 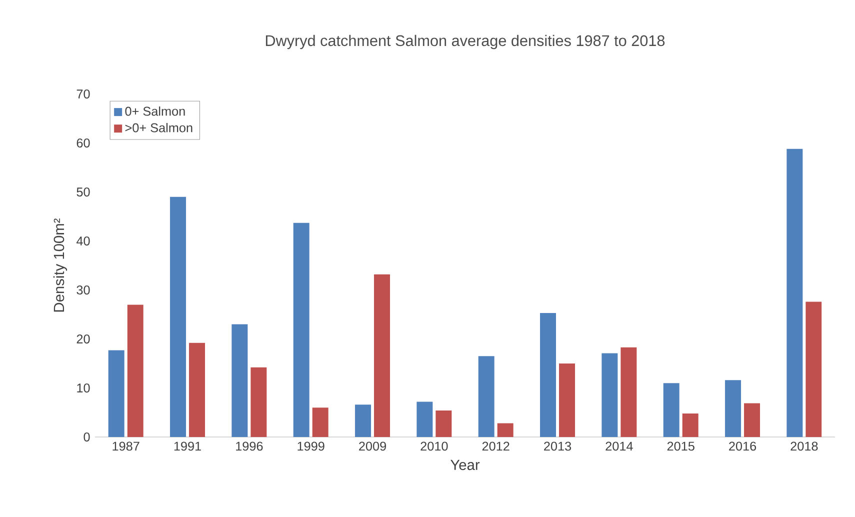 What do you see at coordinates (680, 446) in the screenshot?
I see `x-tick-label: 2015` at bounding box center [680, 446].